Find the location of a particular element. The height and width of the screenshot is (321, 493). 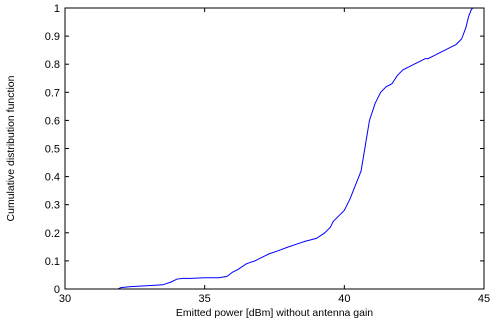

x-tick-label: 40 is located at coordinates (344, 299).